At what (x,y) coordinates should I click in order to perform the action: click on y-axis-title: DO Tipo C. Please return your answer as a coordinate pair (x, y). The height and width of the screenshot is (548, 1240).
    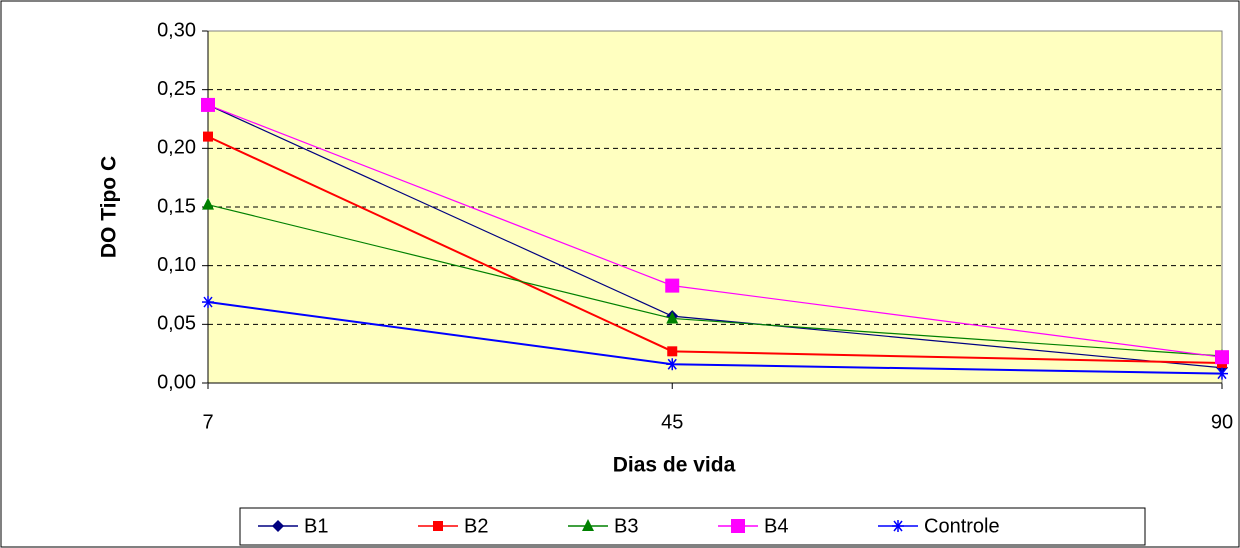
    Looking at the image, I should click on (109, 207).